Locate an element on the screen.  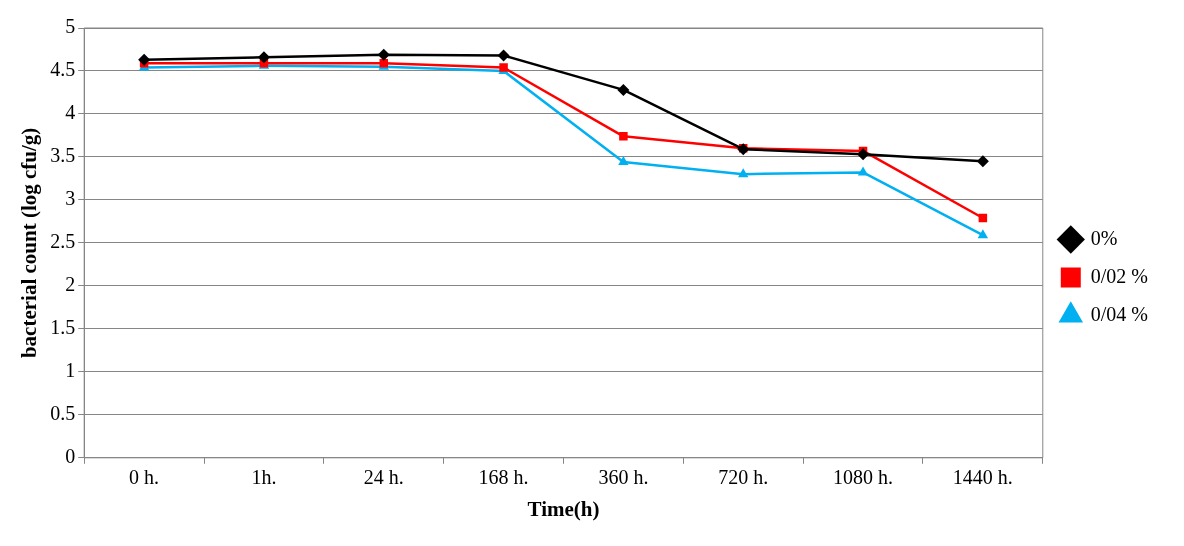
x-tick-label: 1080 h. is located at coordinates (863, 477).